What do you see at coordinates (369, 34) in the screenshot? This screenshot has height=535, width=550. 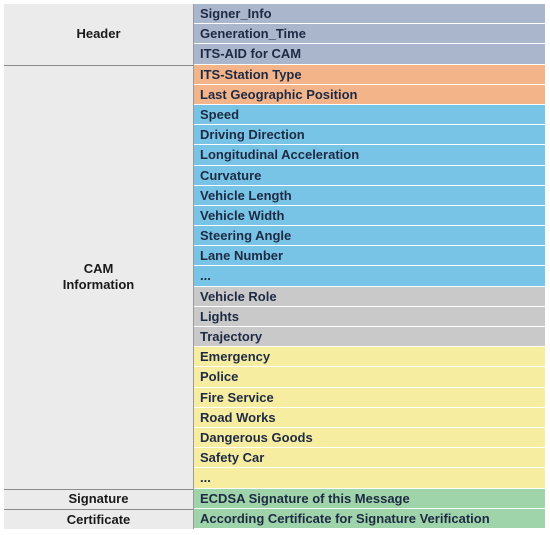 I see `field-row: Generation_Time` at bounding box center [369, 34].